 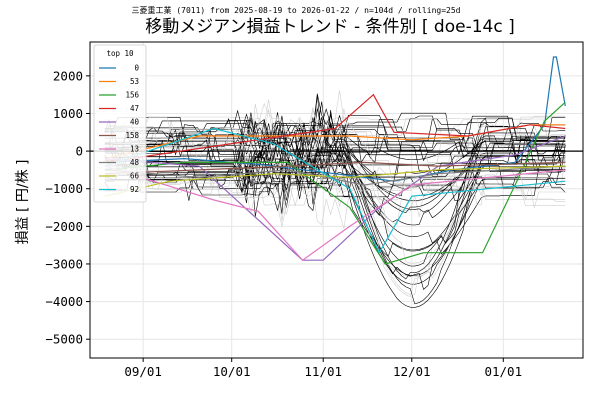 What do you see at coordinates (64, 226) in the screenshot?
I see `y-tick-label: −2000` at bounding box center [64, 226].